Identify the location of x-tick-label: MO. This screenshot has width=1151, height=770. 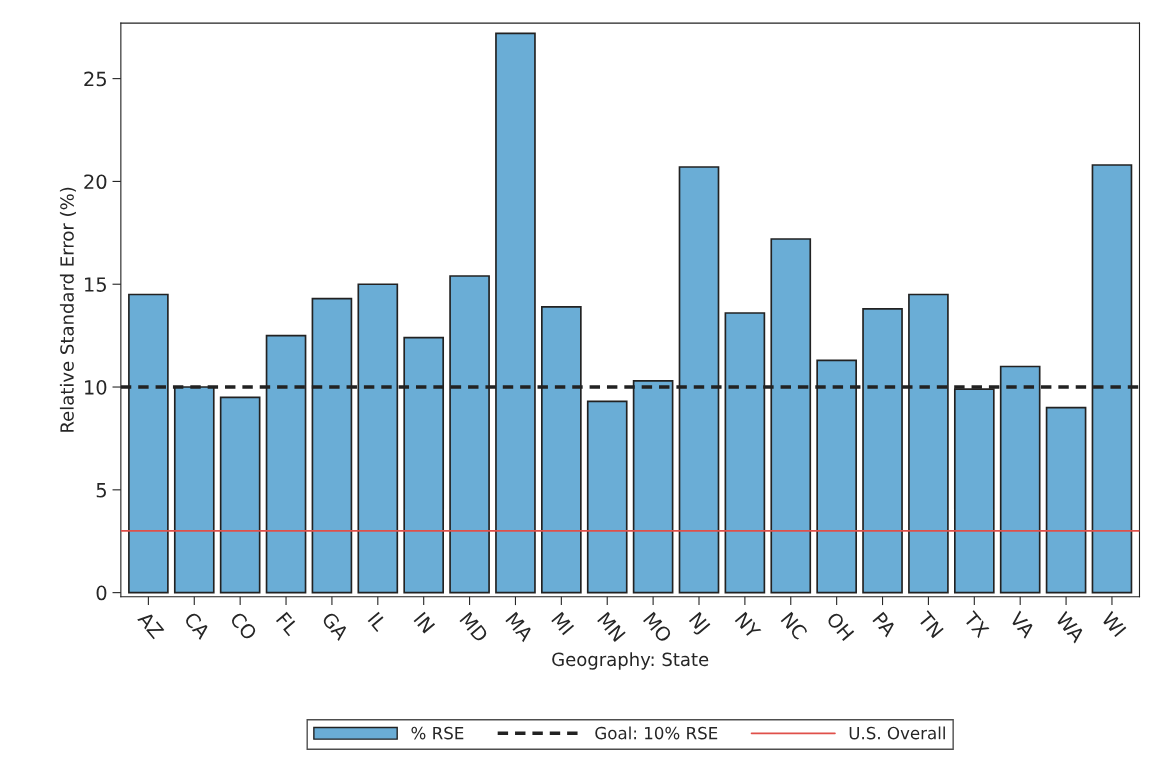
(657, 627).